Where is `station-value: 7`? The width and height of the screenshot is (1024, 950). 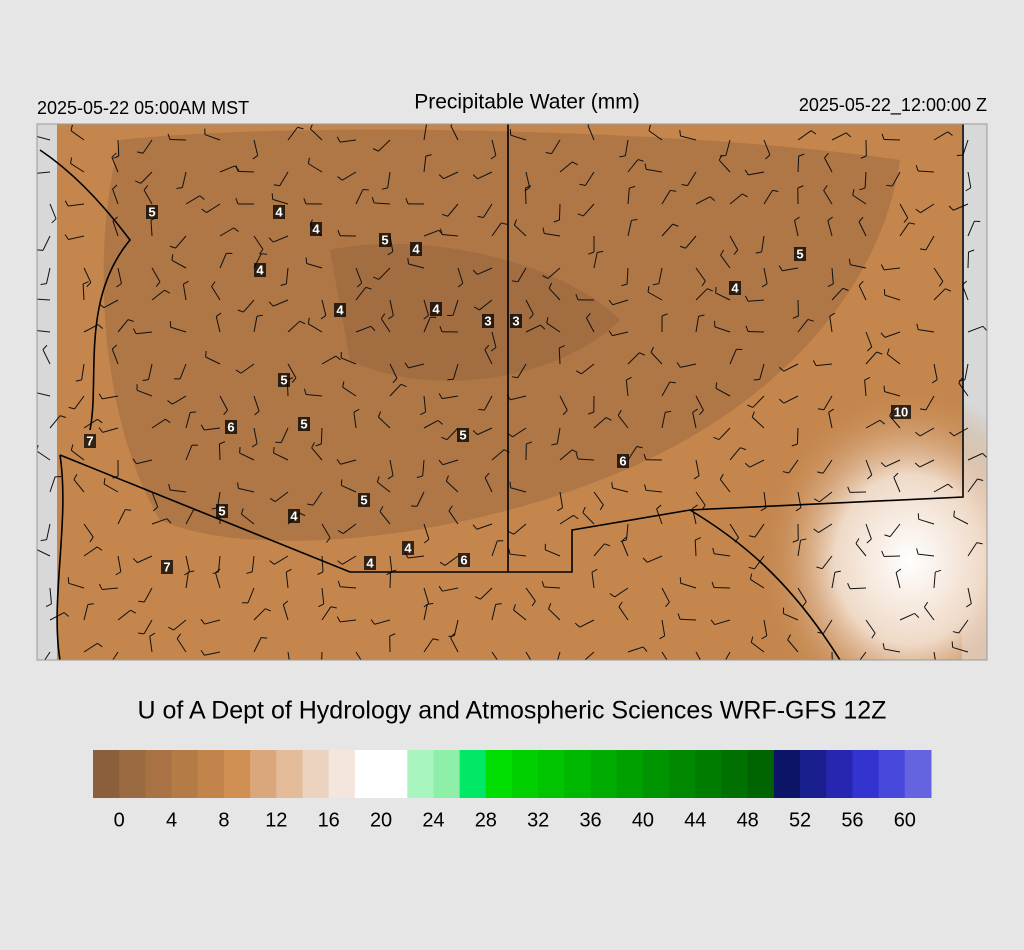 station-value: 7 is located at coordinates (166, 566).